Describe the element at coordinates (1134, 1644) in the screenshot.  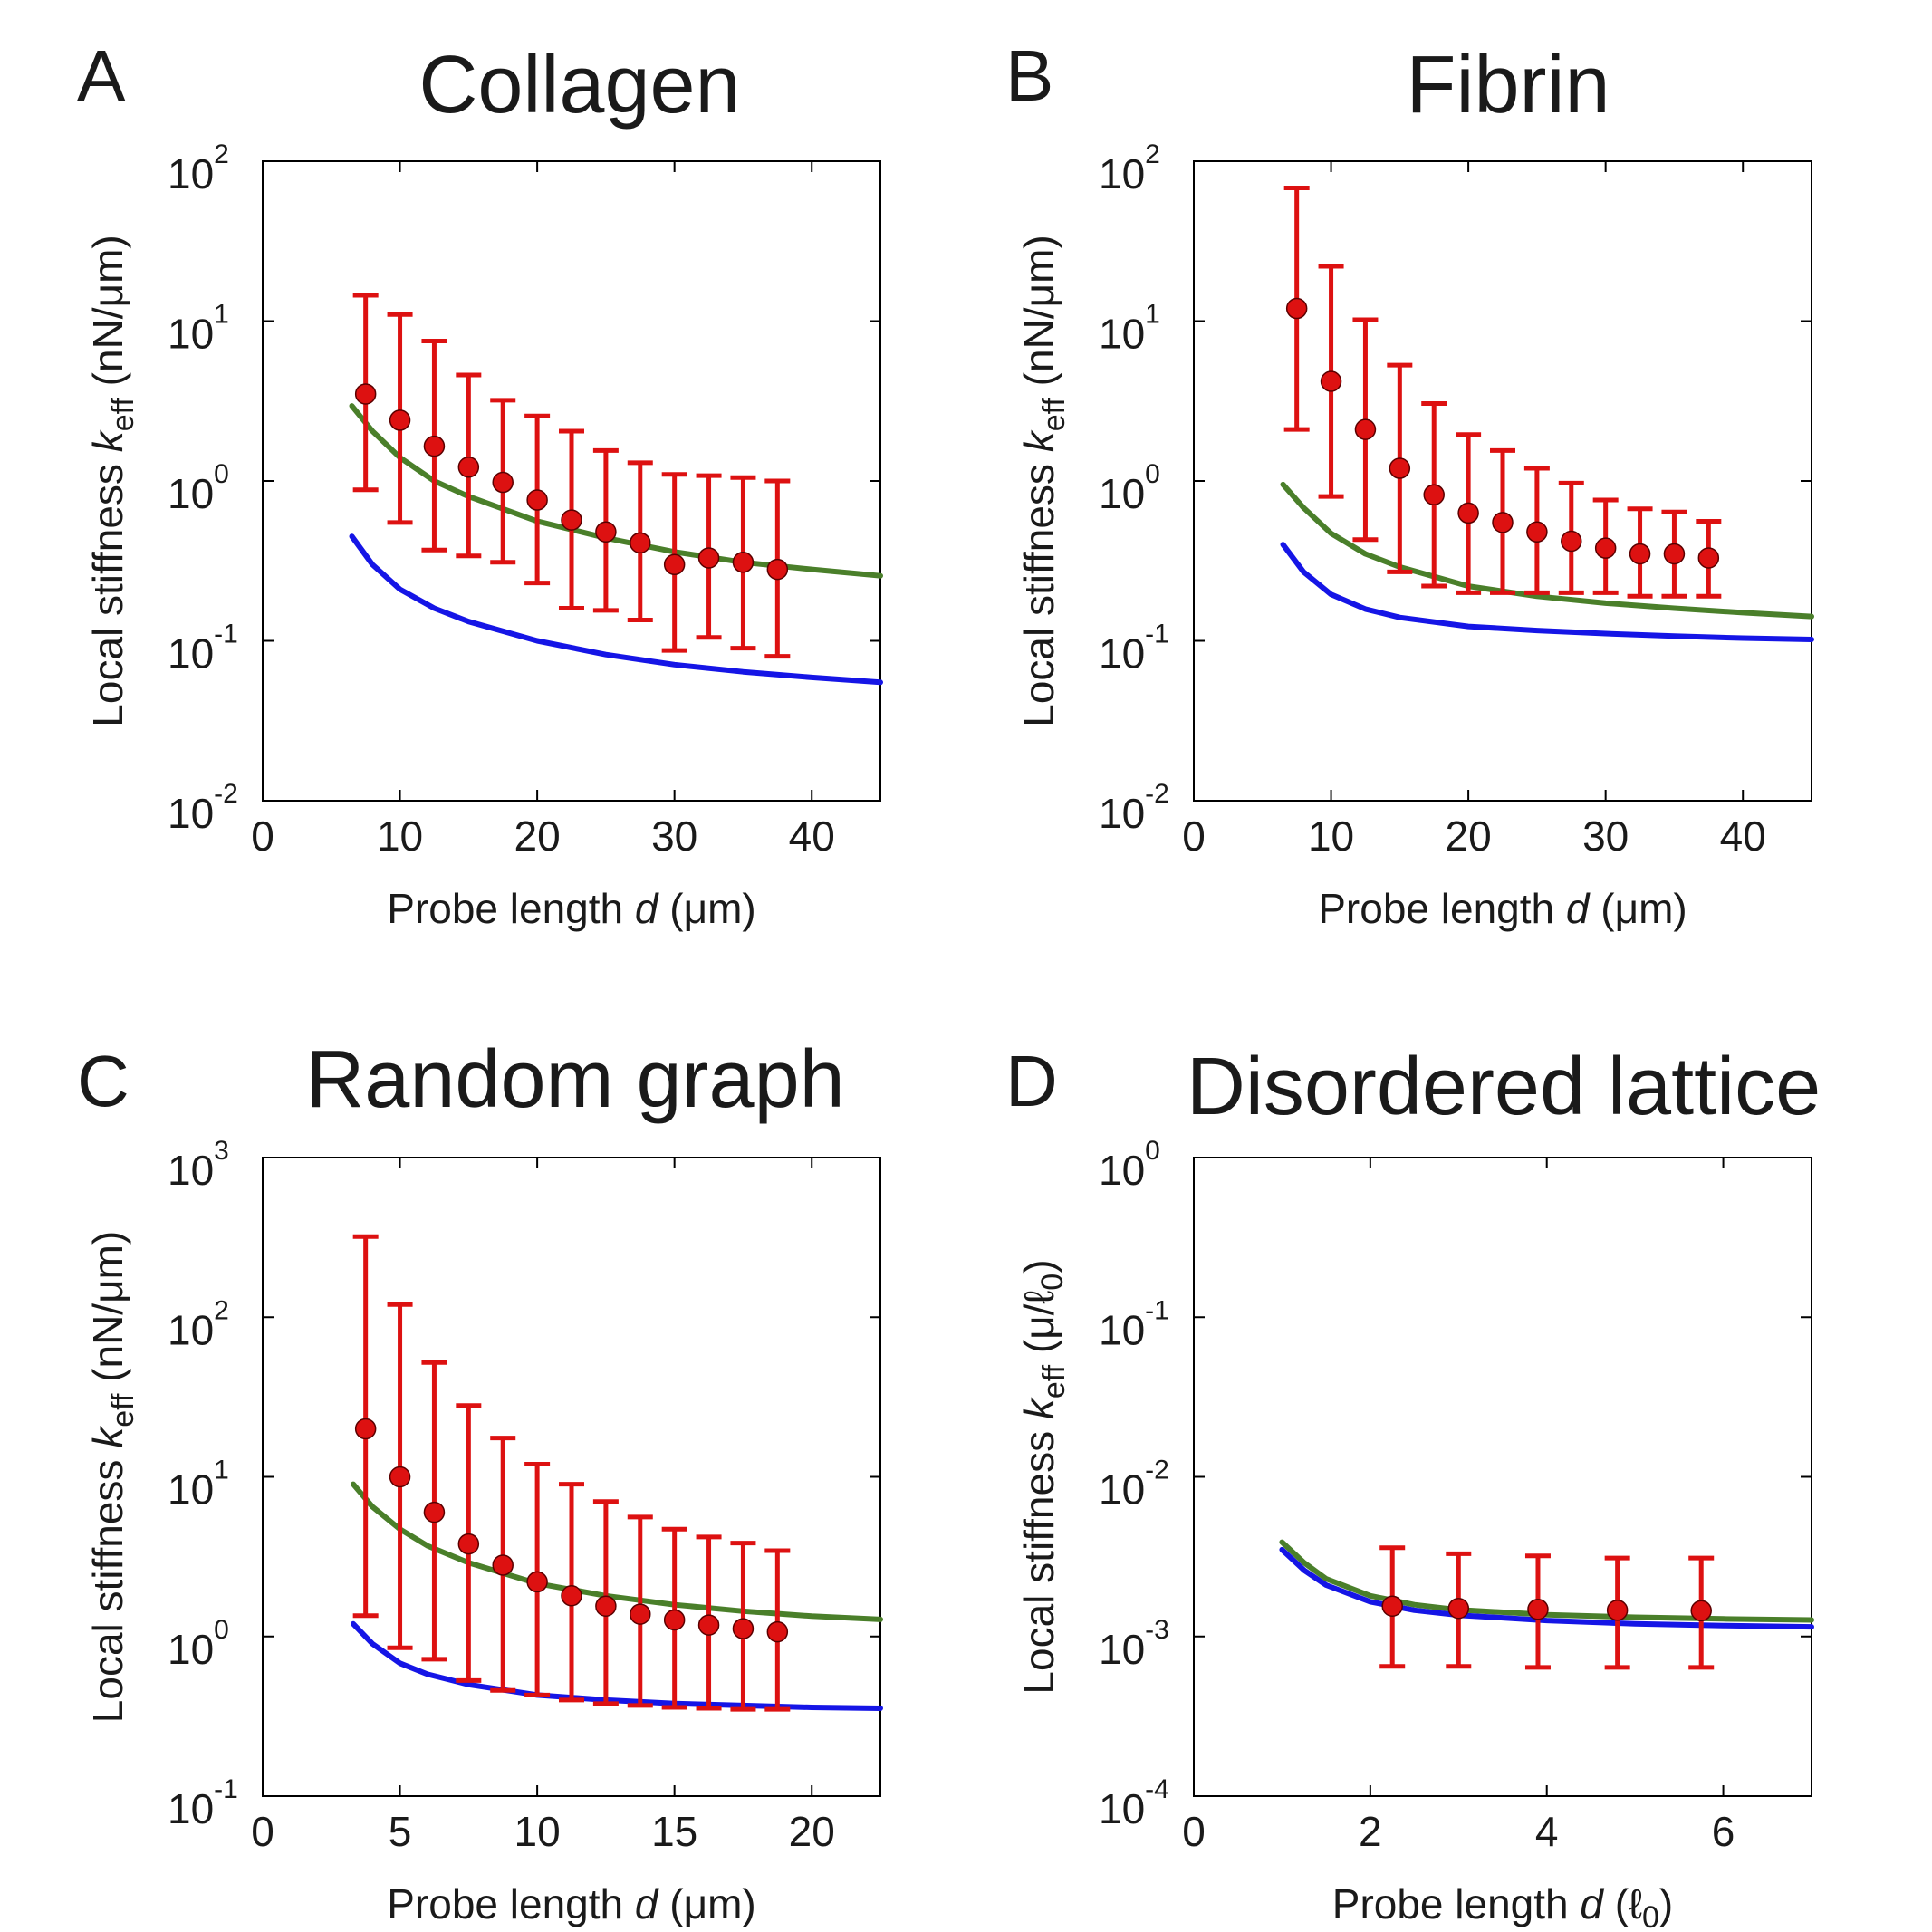
I see `y-tick-label: 10⁻³` at that location.